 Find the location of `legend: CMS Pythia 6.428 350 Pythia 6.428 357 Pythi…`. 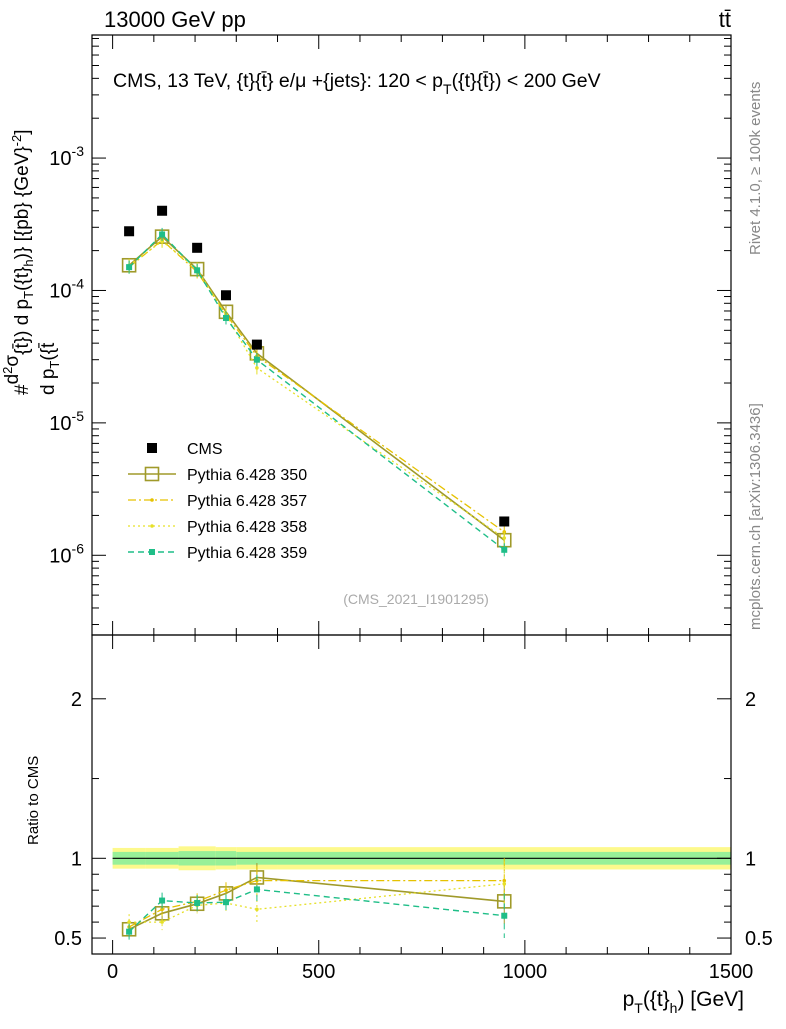

legend: CMS Pythia 6.428 350 Pythia 6.428 357 Pythi… is located at coordinates (217, 501).